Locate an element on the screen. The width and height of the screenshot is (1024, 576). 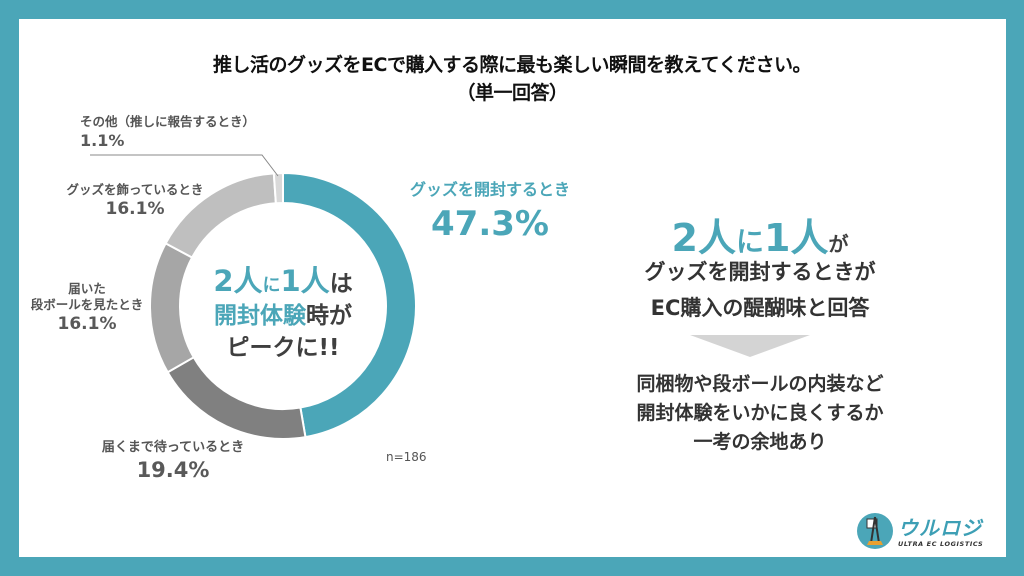
label-other: その他（推しに報告するとき） 1.1% is located at coordinates (168, 132).